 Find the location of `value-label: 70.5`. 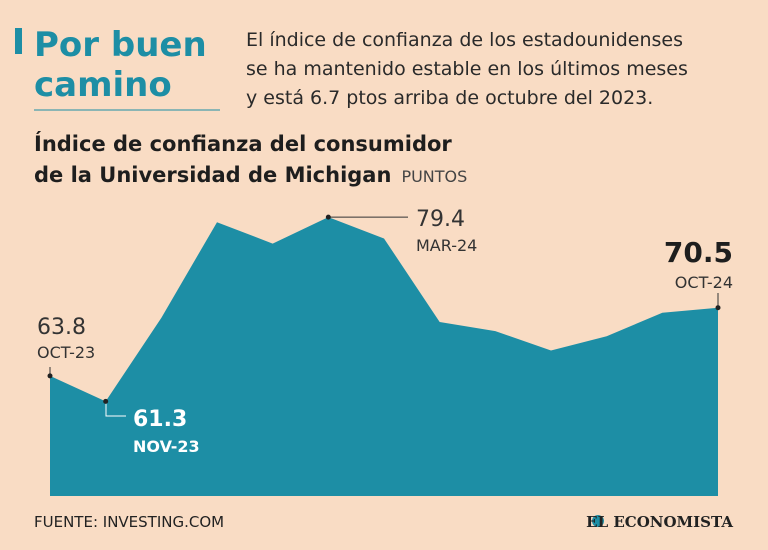

value-label: 70.5 is located at coordinates (698, 252).